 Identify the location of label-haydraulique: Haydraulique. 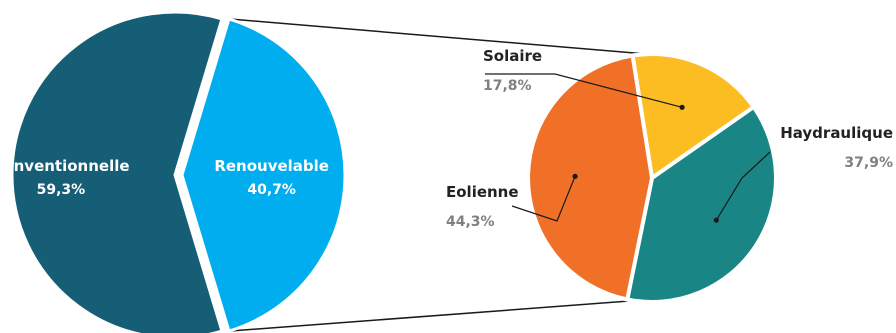
(836, 133).